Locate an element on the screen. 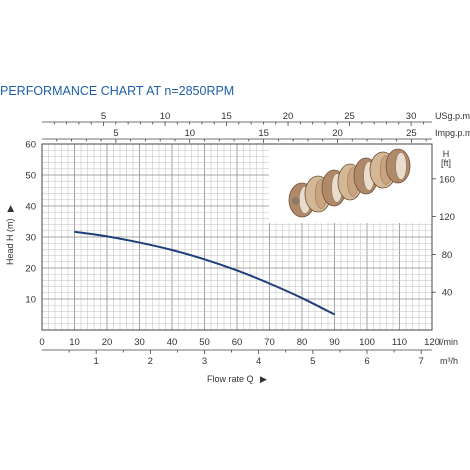 The image size is (470, 470). x-tick-label: 30 is located at coordinates (139, 342).